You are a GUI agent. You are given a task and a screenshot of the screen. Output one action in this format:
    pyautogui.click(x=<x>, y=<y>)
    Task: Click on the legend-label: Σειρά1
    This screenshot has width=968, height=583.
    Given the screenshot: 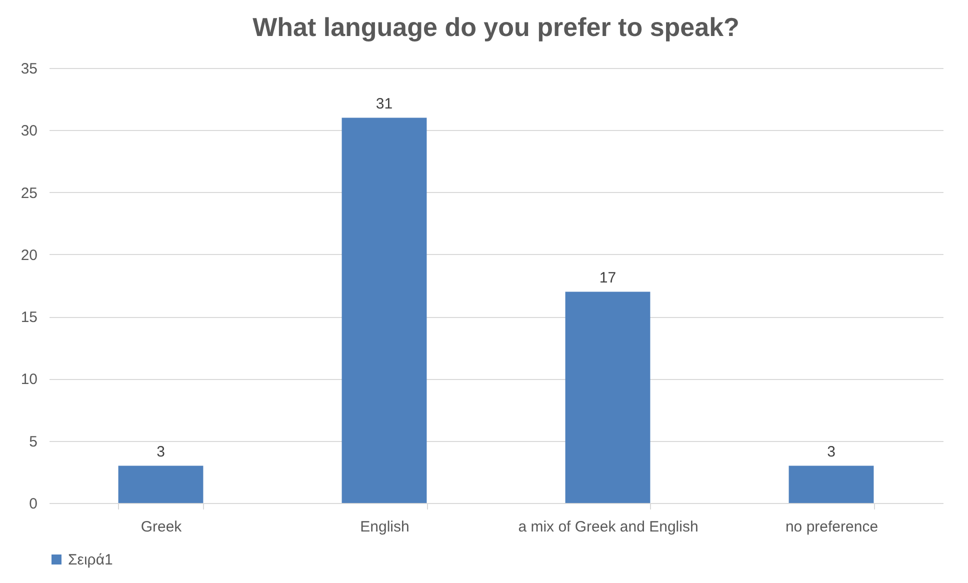 What is the action you would take?
    pyautogui.click(x=90, y=560)
    